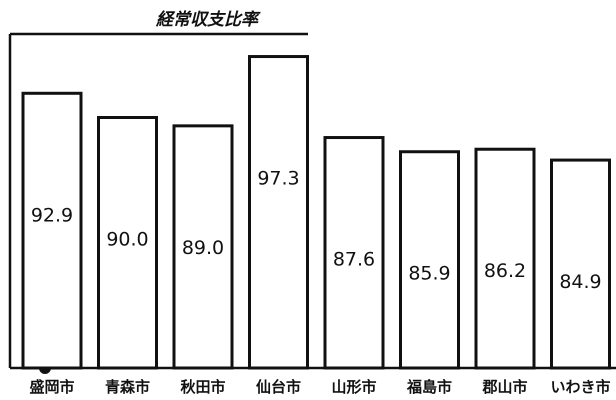 The height and width of the screenshot is (400, 616). Describe the element at coordinates (580, 387) in the screenshot. I see `category-label-8: いわき市` at that location.